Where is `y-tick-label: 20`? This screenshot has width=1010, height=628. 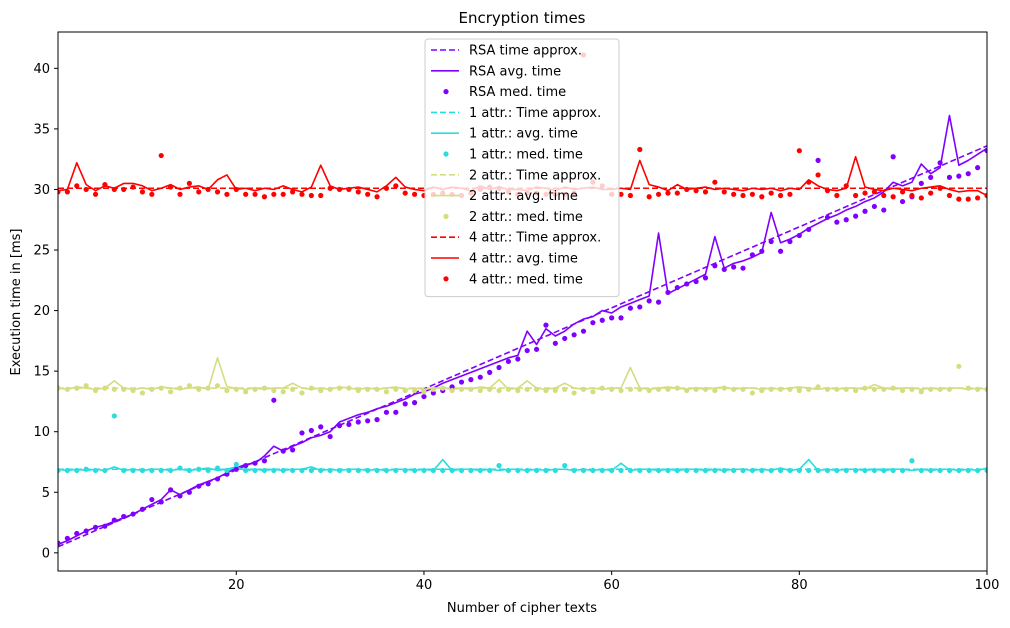 y-tick-label: 20 is located at coordinates (41, 311).